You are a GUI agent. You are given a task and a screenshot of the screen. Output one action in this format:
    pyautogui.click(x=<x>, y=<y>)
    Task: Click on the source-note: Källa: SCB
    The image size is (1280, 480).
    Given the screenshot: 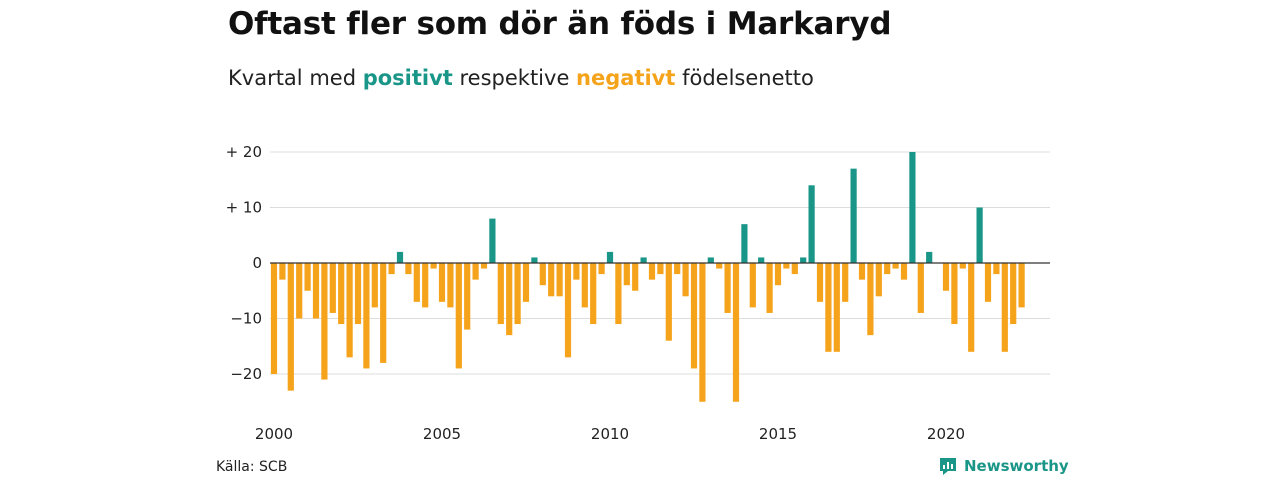 What is the action you would take?
    pyautogui.click(x=252, y=467)
    